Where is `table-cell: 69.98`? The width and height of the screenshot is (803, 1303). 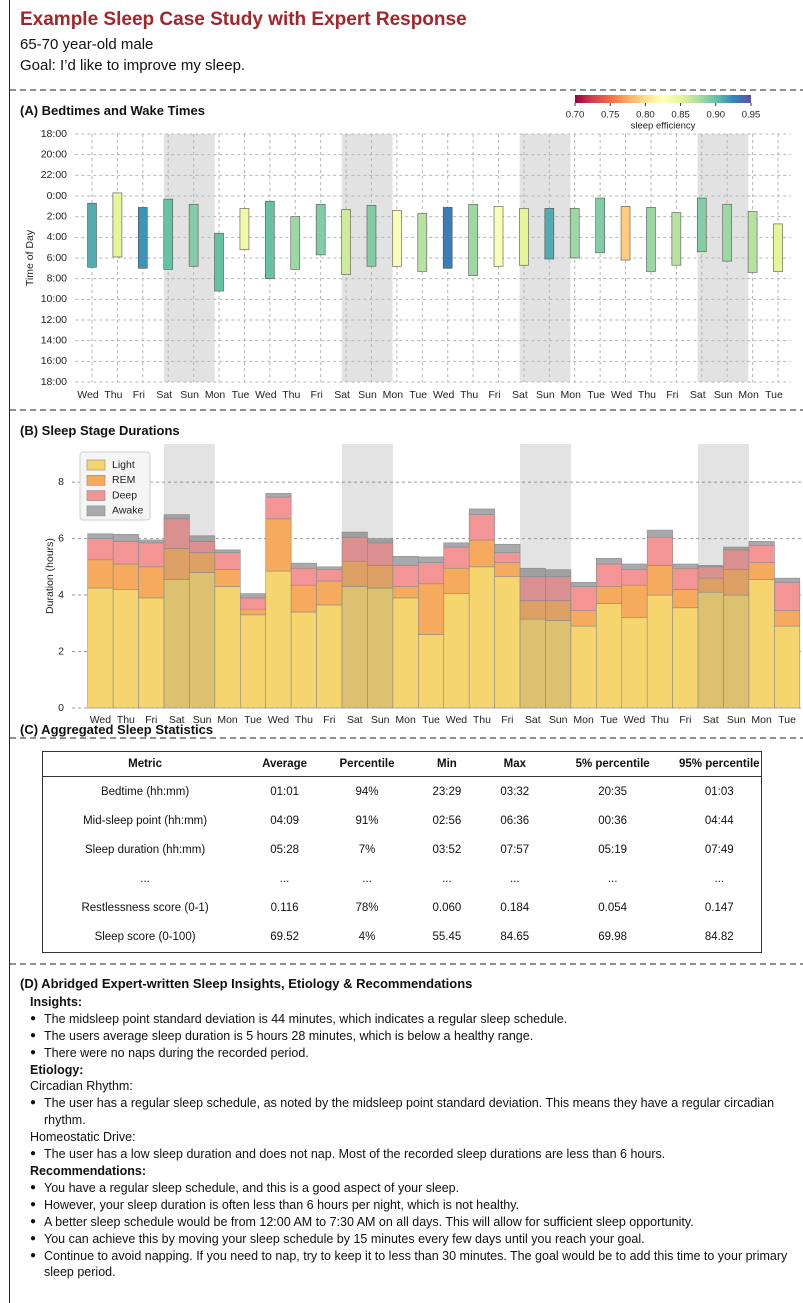
table-cell: 69.98 is located at coordinates (613, 937).